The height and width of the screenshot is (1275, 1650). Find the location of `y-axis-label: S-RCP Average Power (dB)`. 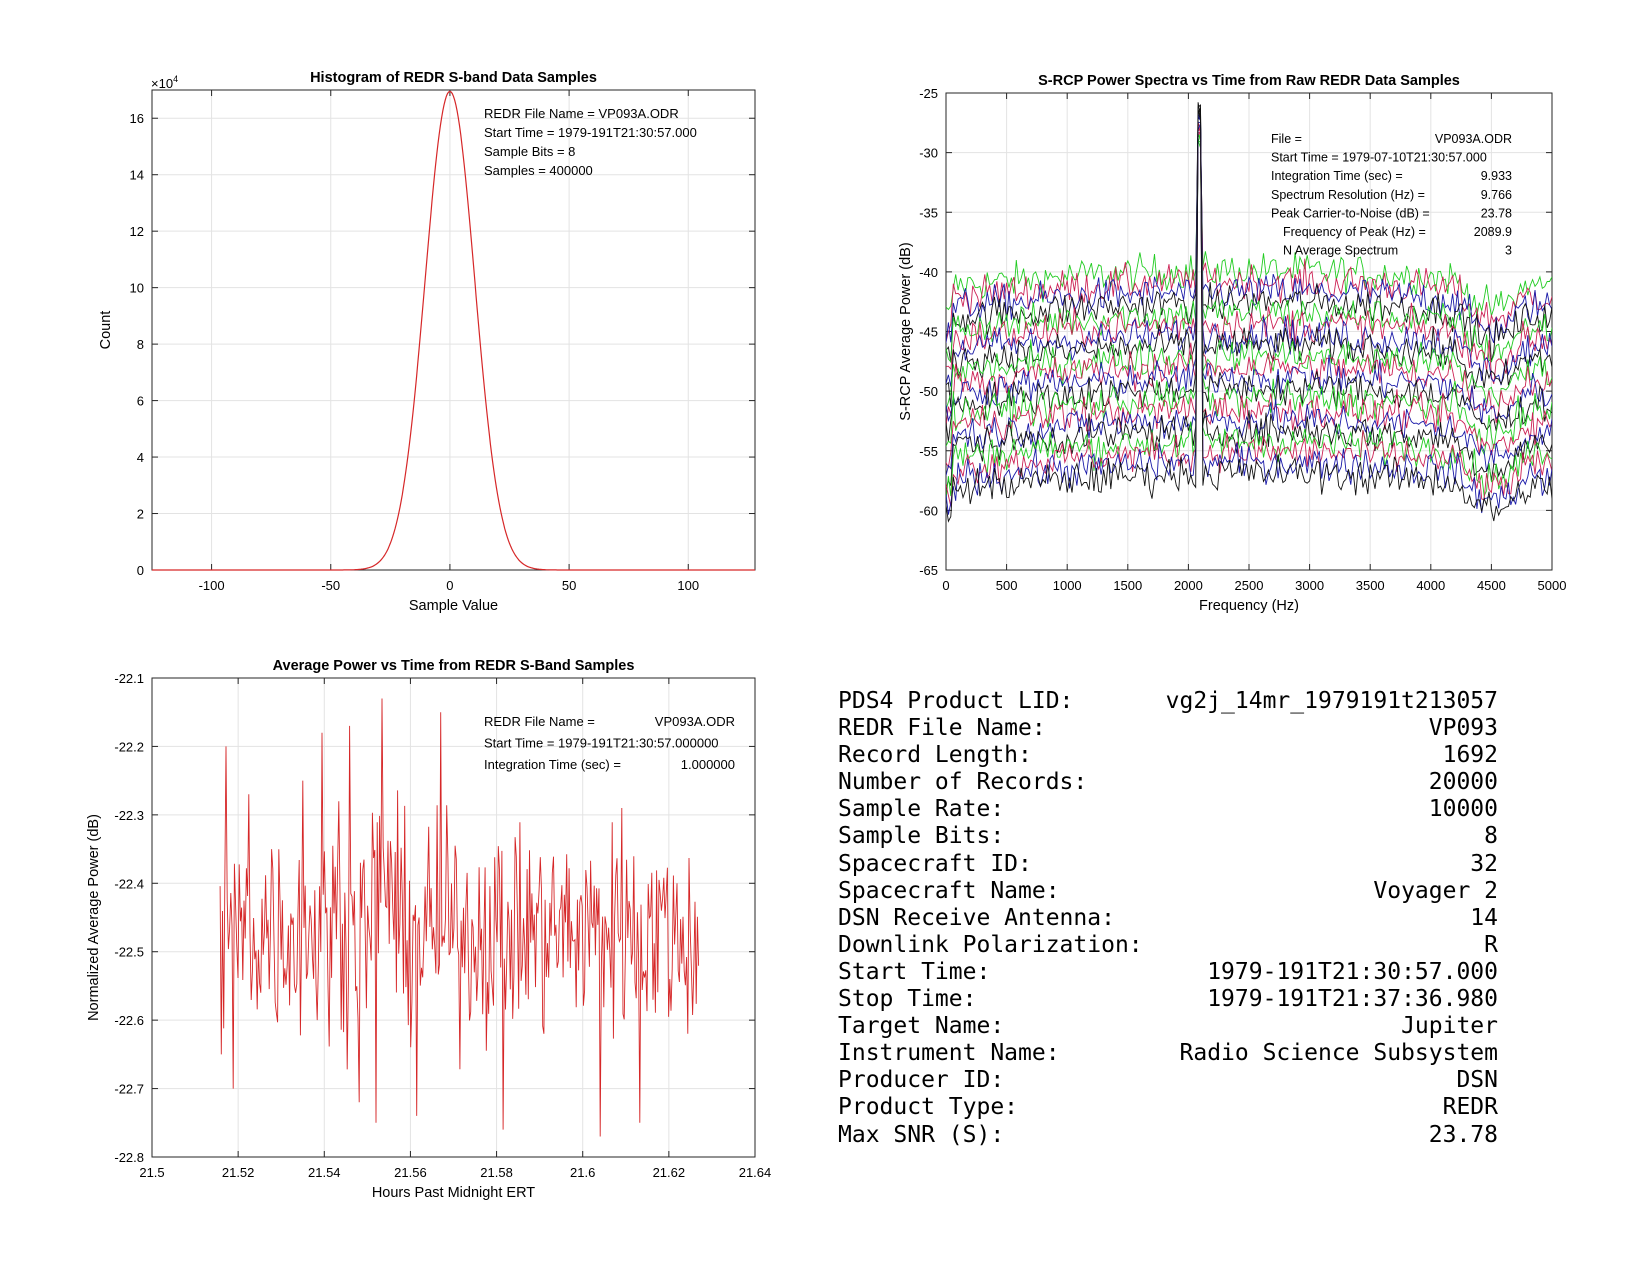

y-axis-label: S-RCP Average Power (dB) is located at coordinates (906, 331).